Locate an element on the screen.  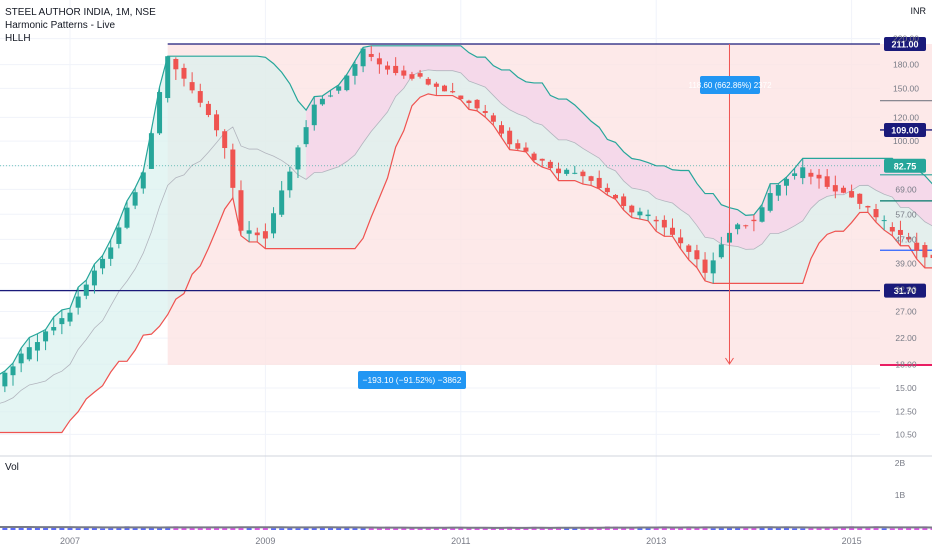
indicator-hllh-label: HLLH is located at coordinates (18, 38).